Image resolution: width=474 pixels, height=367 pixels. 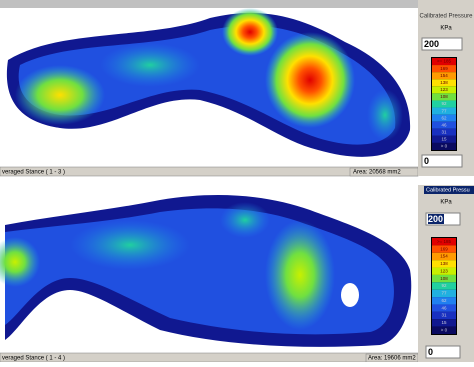 I want to click on max-input, so click(x=442, y=44).